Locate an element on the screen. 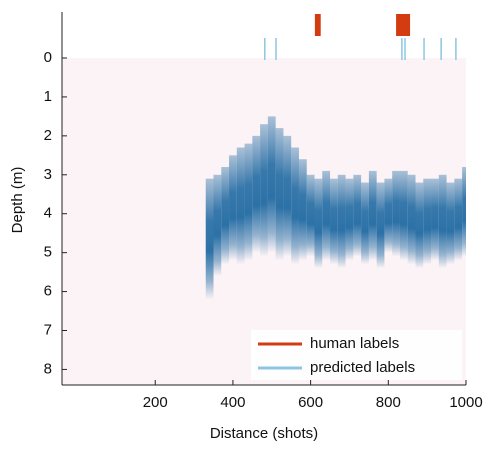 The height and width of the screenshot is (449, 491). x-tick-label: 400 is located at coordinates (232, 402).